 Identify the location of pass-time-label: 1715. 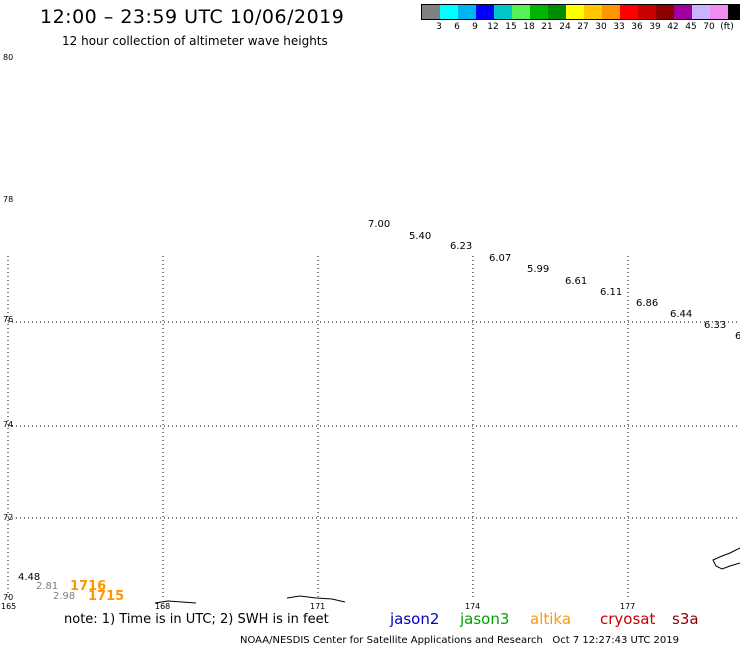
(106, 596).